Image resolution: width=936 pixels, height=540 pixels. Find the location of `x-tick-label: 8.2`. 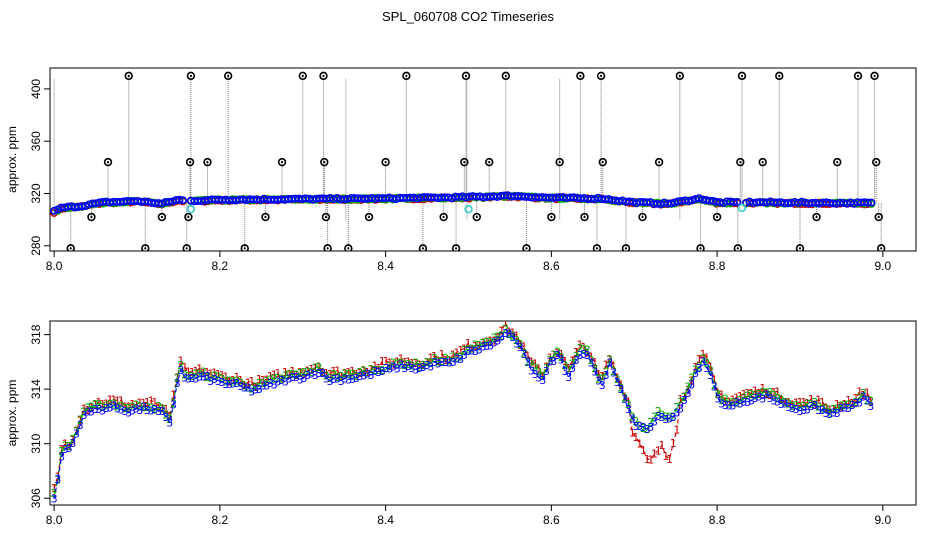

x-tick-label: 8.2 is located at coordinates (220, 266).